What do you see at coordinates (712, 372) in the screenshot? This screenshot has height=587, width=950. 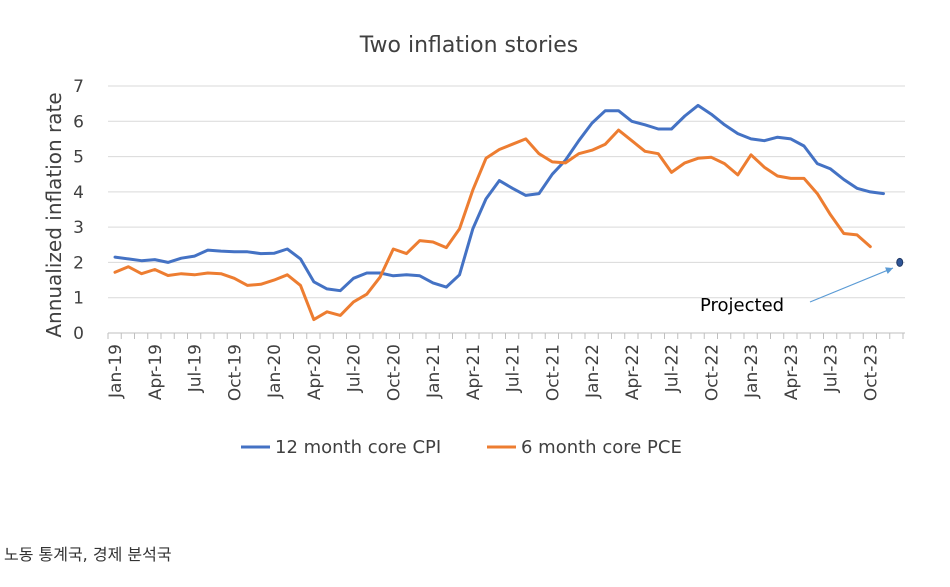 I see `x-tick-label: Oct-22` at bounding box center [712, 372].